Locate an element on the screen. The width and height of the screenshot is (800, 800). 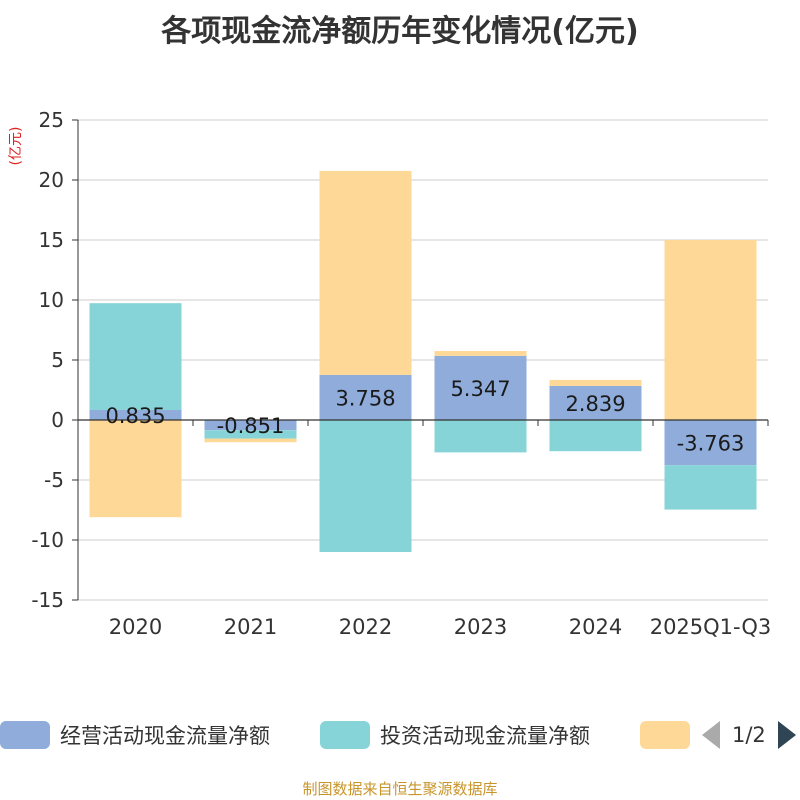
x-tick-label: 2025Q1-Q3 is located at coordinates (711, 627).